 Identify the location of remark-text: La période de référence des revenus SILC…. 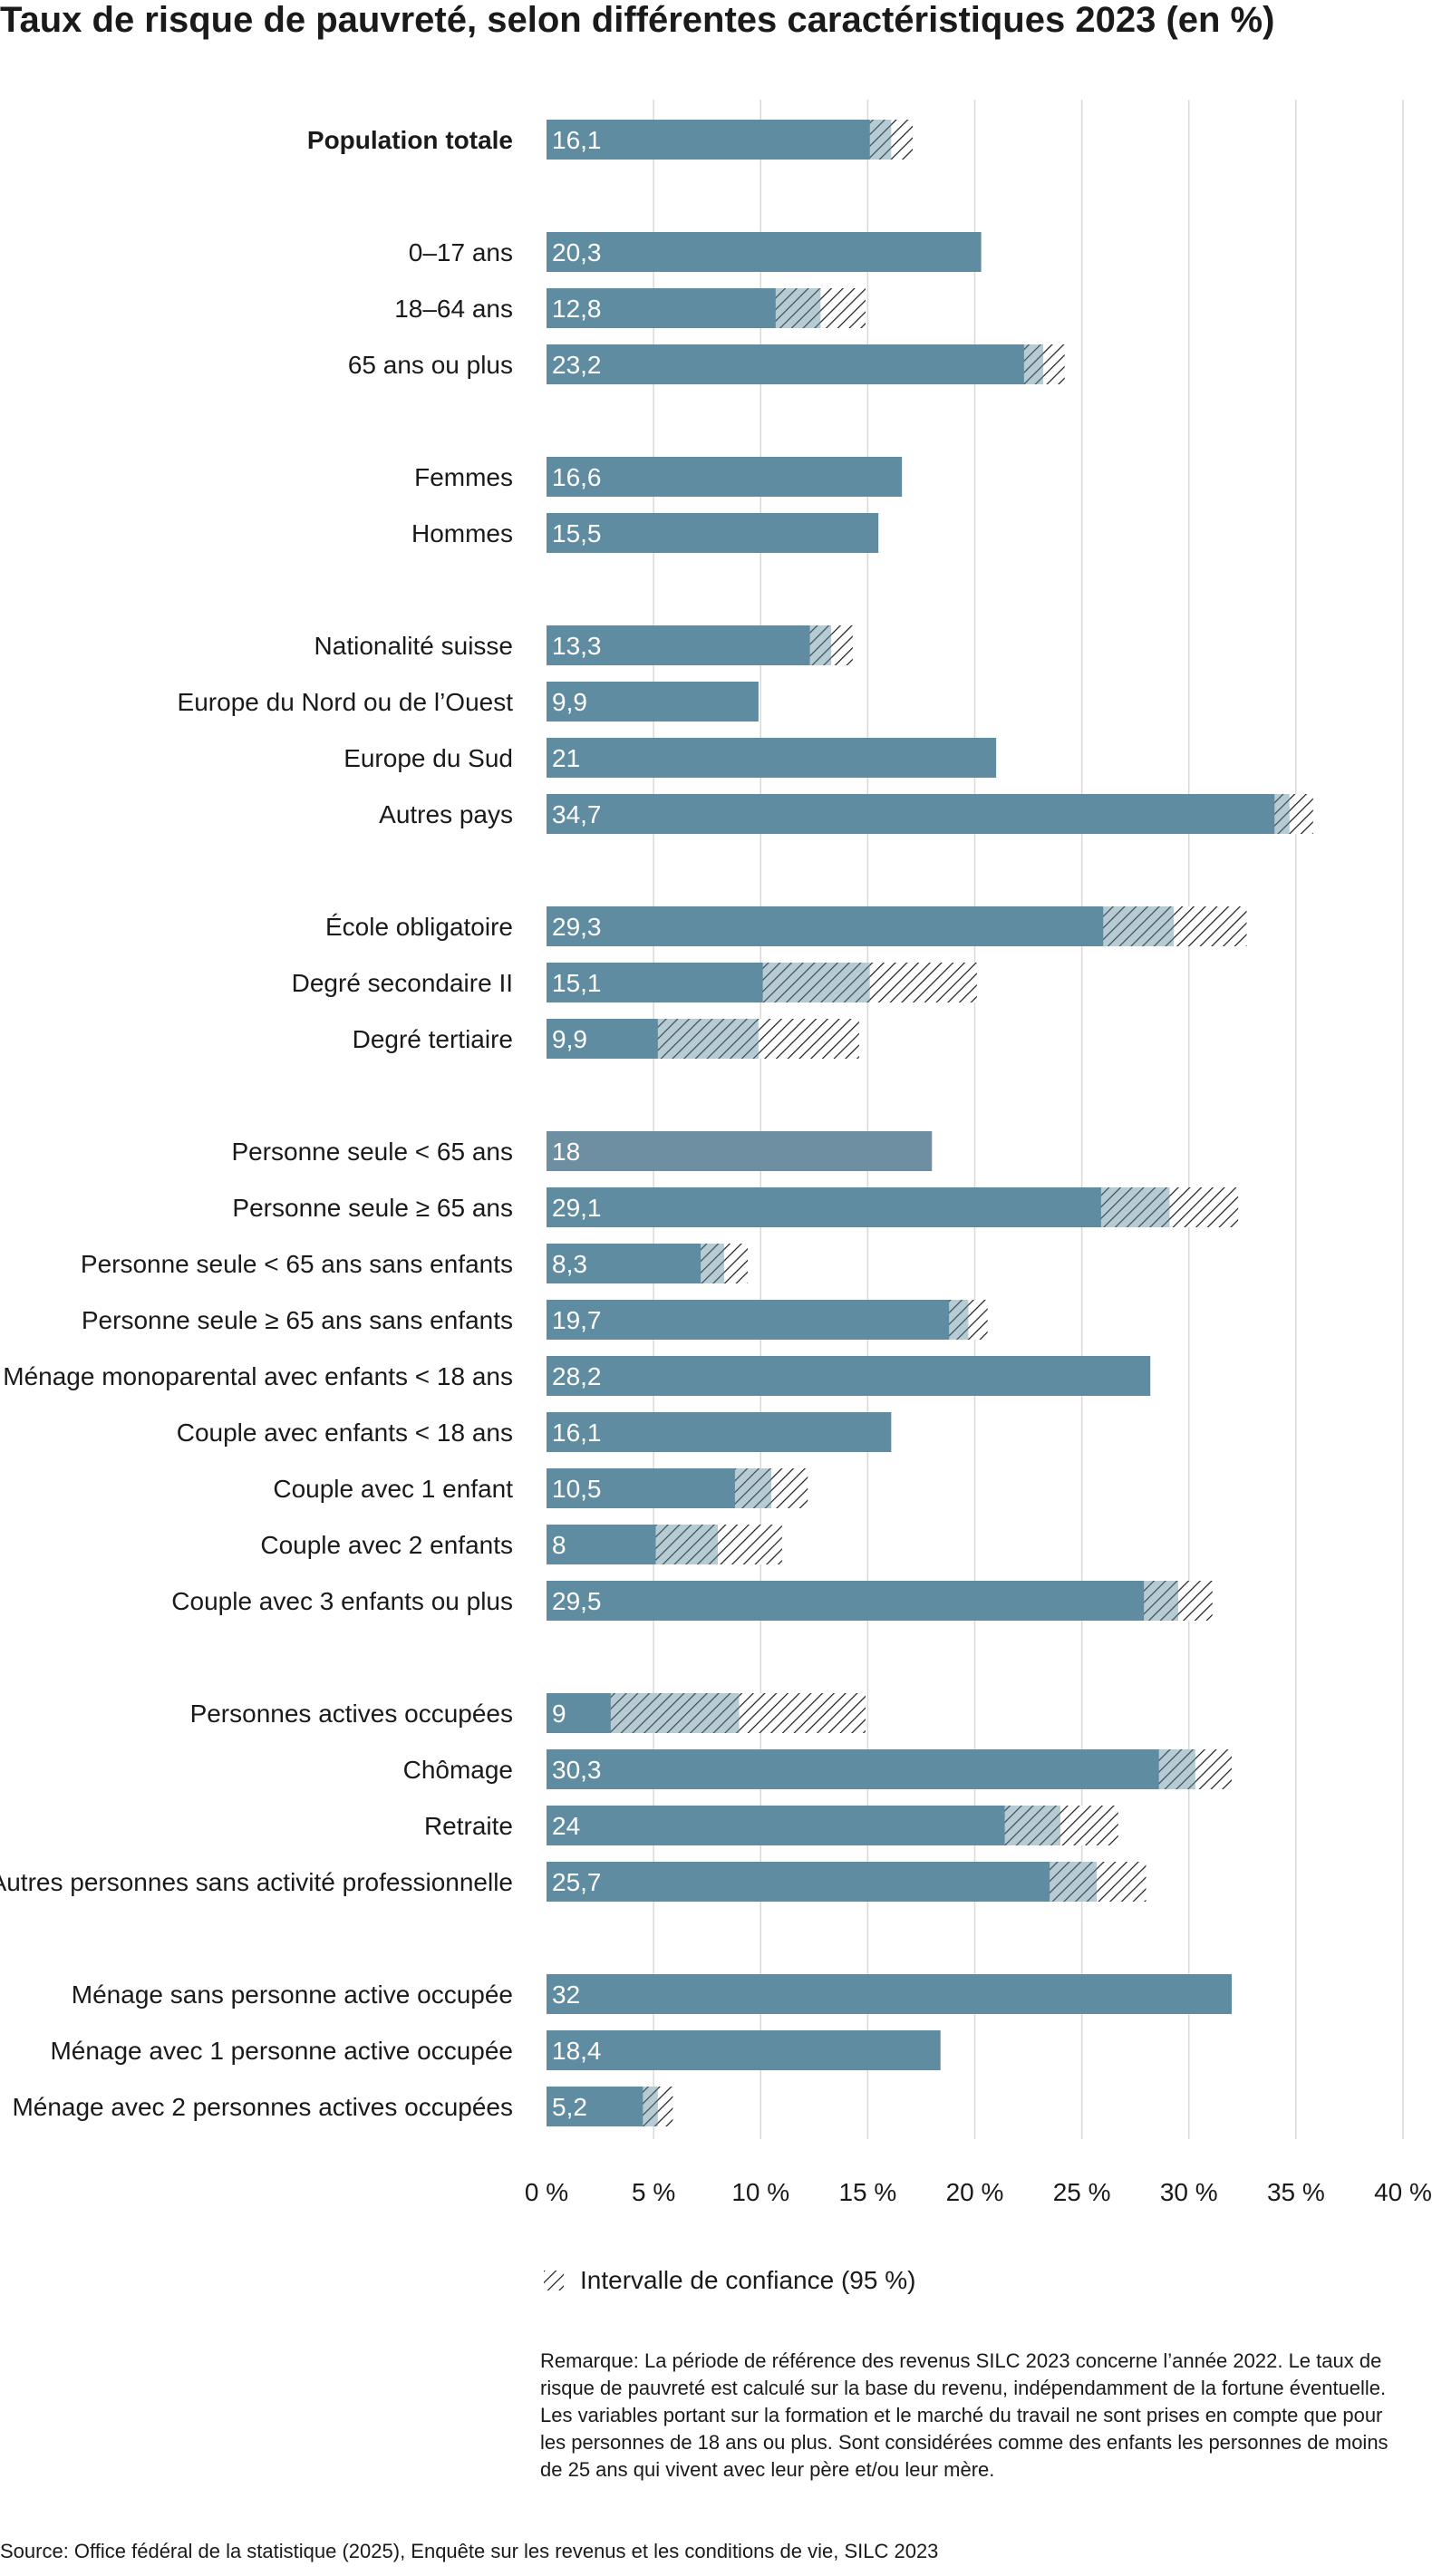
(964, 2415).